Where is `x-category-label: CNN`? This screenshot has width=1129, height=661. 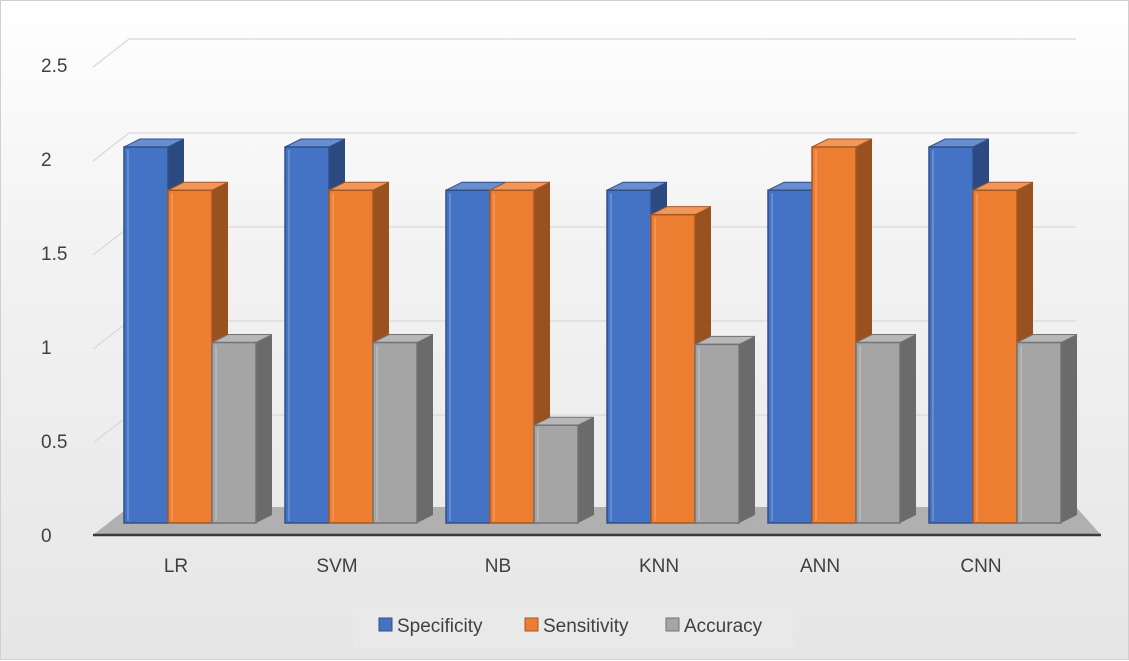
x-category-label: CNN is located at coordinates (980, 566).